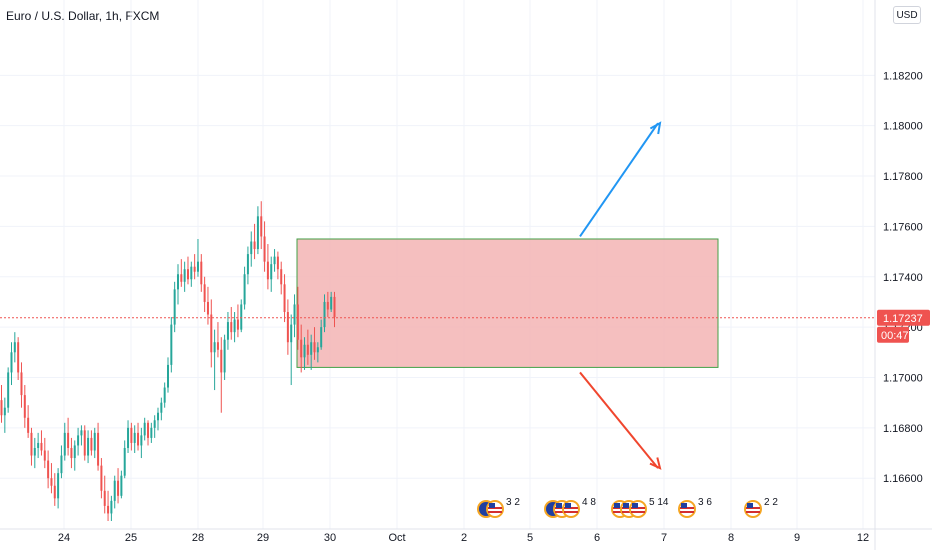  I want to click on x-tick-label: 6, so click(597, 538).